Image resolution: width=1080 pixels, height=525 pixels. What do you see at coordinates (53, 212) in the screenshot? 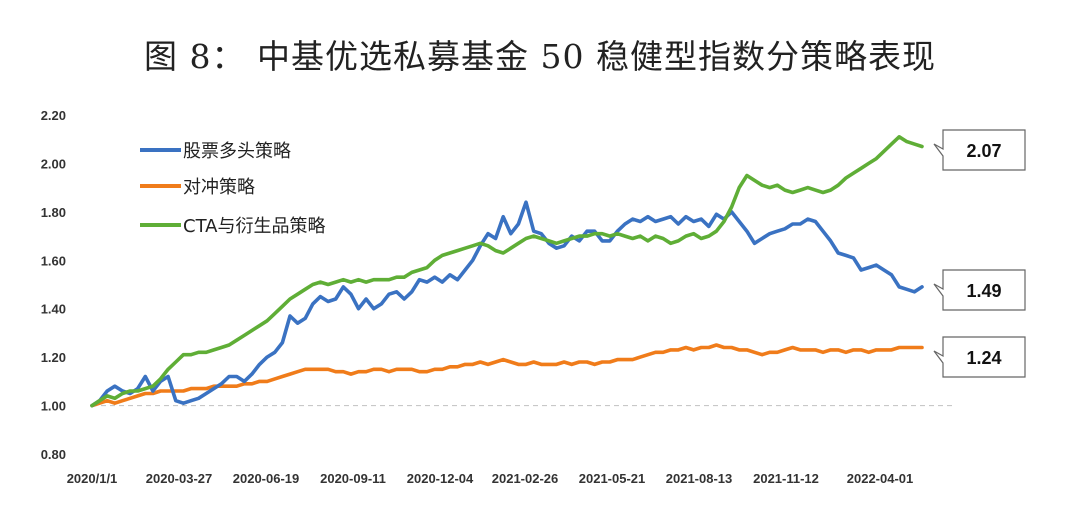
I see `y-tick-label: 1.80` at bounding box center [53, 212].